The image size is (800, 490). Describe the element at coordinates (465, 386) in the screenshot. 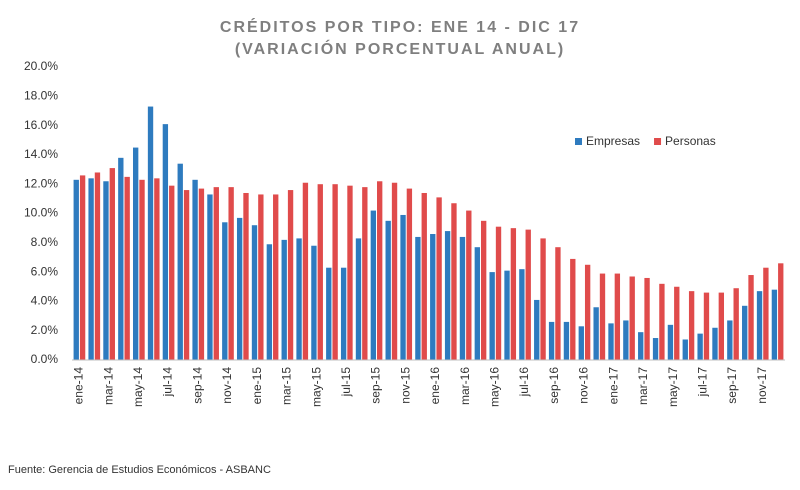

I see `x-tick-label: mar-16` at that location.